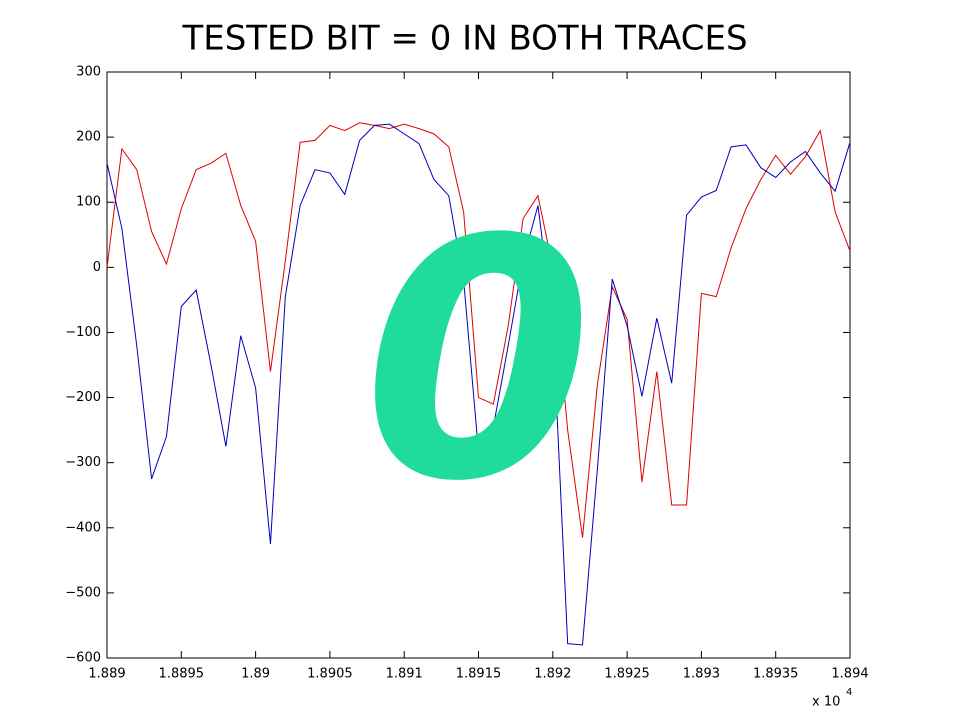 The image size is (960, 720). Describe the element at coordinates (849, 674) in the screenshot. I see `x-tick-label: 1.894` at that location.